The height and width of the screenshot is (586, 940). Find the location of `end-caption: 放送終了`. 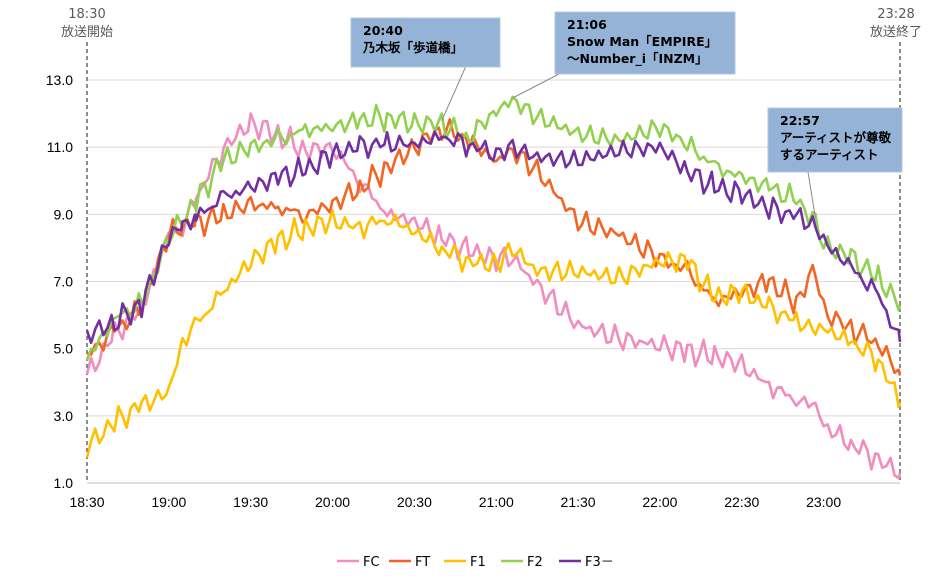

end-caption: 放送終了 is located at coordinates (896, 32).